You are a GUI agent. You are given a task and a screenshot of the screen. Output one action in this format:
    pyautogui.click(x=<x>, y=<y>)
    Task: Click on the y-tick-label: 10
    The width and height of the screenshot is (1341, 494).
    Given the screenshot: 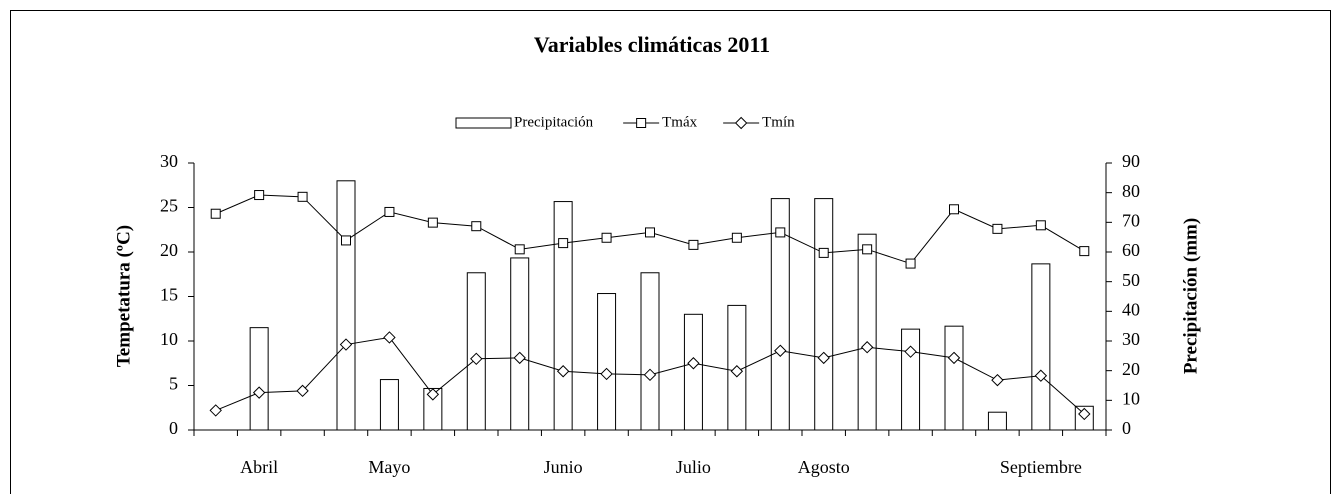 What is the action you would take?
    pyautogui.click(x=169, y=339)
    